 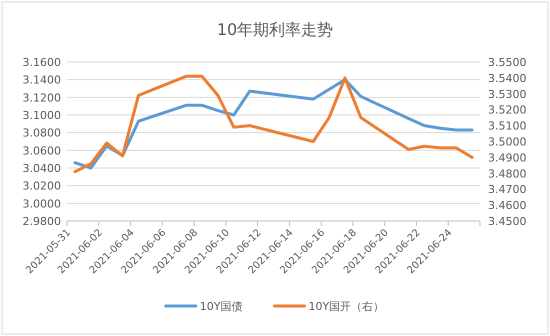 I want to click on chart-title: 10年期利率走势, so click(x=275, y=29).